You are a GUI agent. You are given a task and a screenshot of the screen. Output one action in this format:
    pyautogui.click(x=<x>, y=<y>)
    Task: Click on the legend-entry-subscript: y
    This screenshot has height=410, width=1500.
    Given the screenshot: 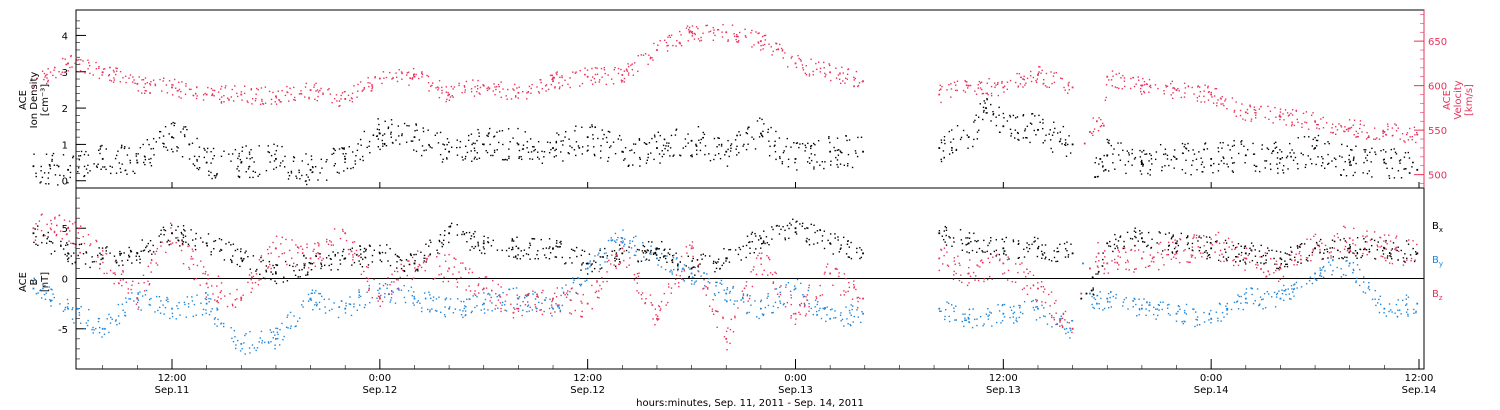 What is the action you would take?
    pyautogui.click(x=1441, y=264)
    